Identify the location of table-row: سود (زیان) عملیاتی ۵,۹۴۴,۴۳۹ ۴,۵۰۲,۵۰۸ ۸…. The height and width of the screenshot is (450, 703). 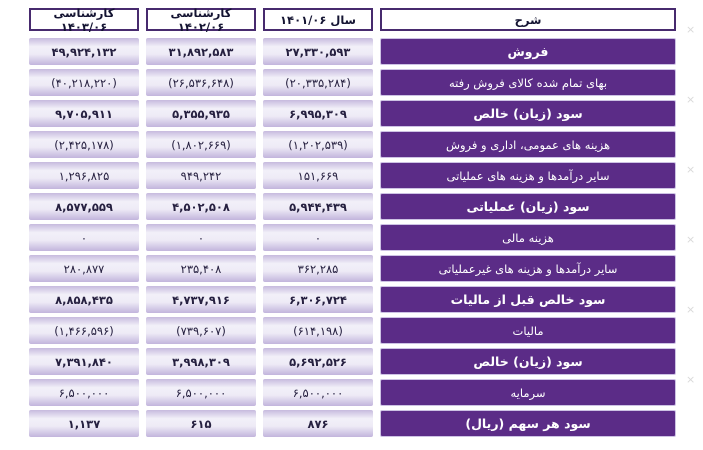
(352, 206).